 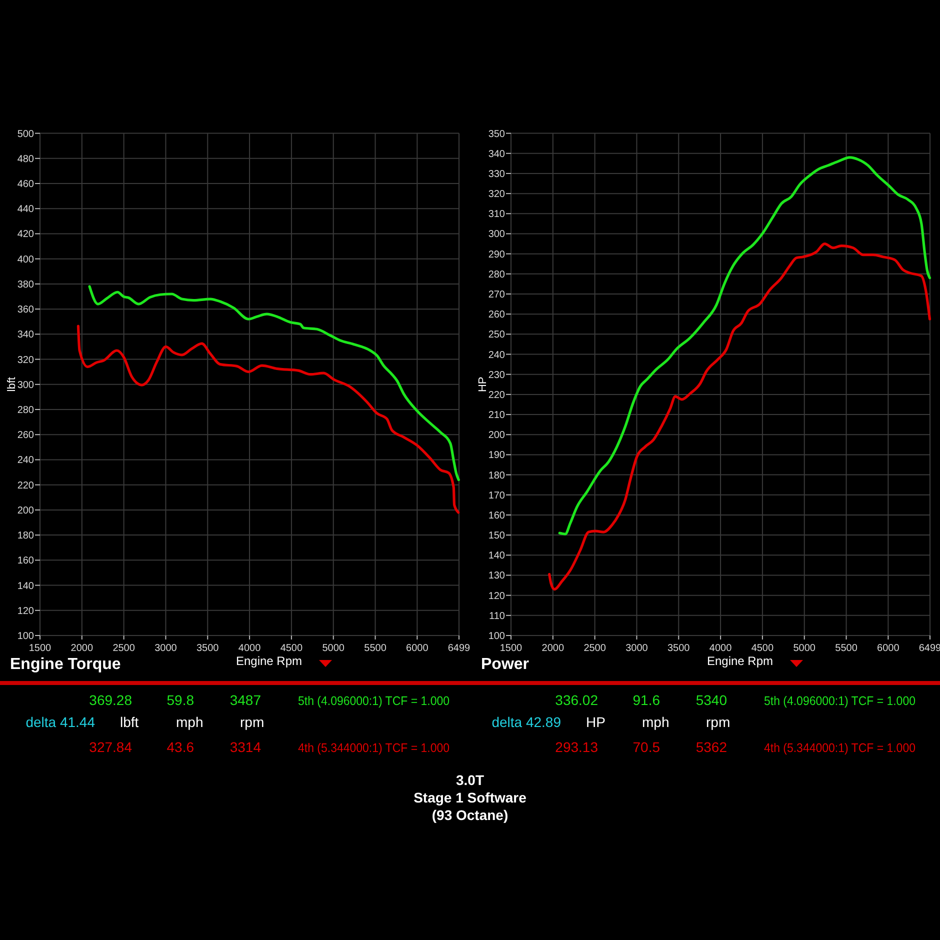 What do you see at coordinates (497, 496) in the screenshot?
I see `y-tick-label: 170` at bounding box center [497, 496].